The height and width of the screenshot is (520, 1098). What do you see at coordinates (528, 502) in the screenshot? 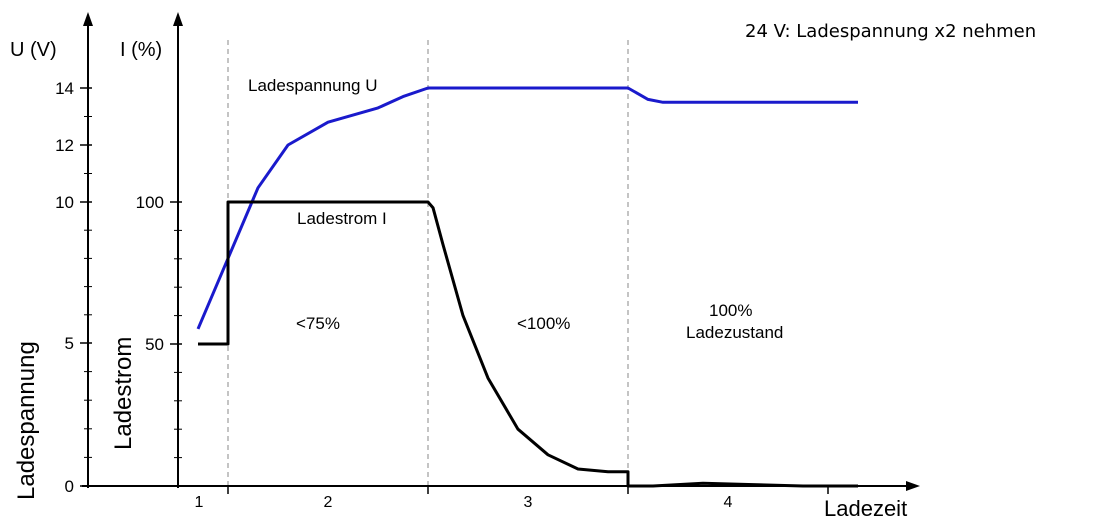
I see `phase-label-3: 3` at bounding box center [528, 502].